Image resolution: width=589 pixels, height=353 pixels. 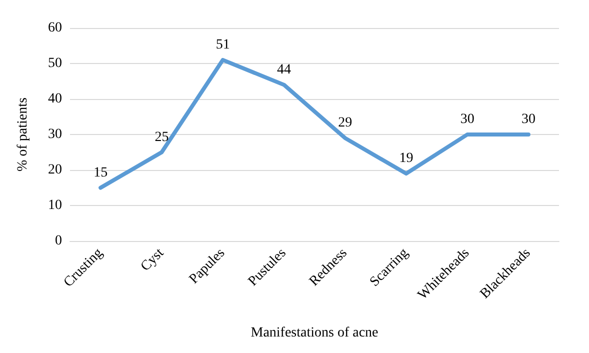 What do you see at coordinates (314, 333) in the screenshot?
I see `x-axis-title: Manifestations of acne` at bounding box center [314, 333].